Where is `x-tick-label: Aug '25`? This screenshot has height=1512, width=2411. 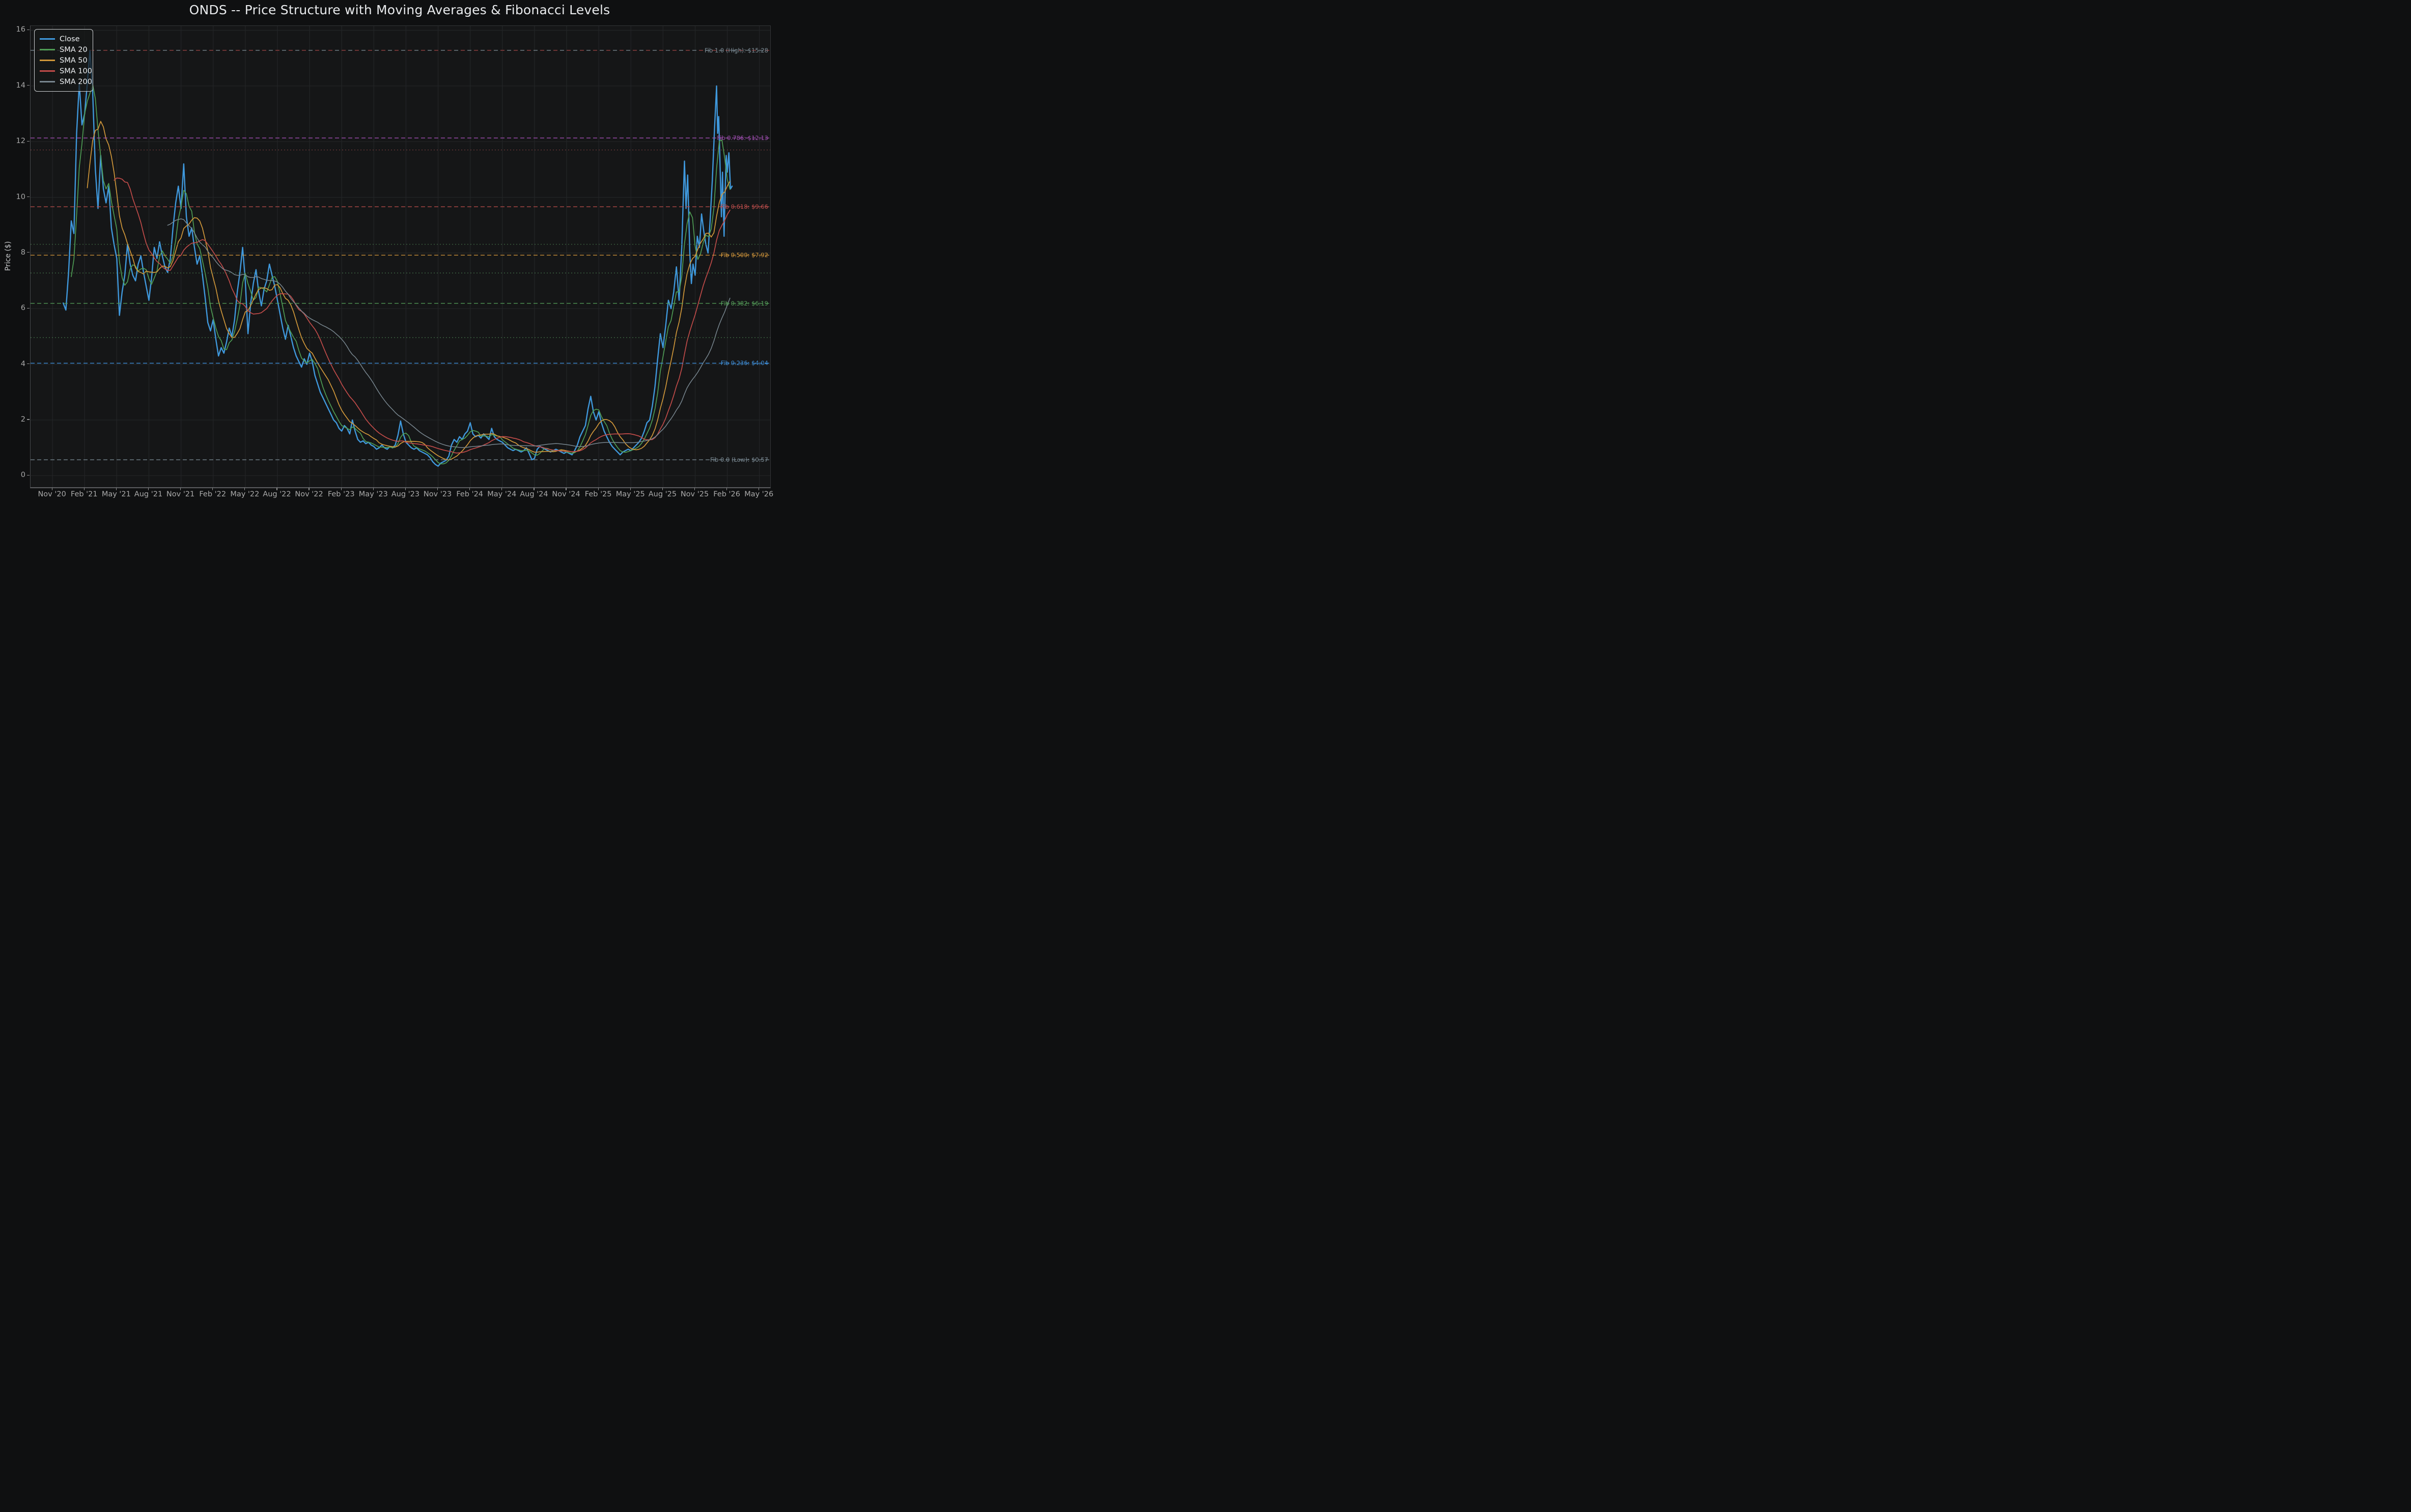
x-tick-label: Aug '25 is located at coordinates (663, 494).